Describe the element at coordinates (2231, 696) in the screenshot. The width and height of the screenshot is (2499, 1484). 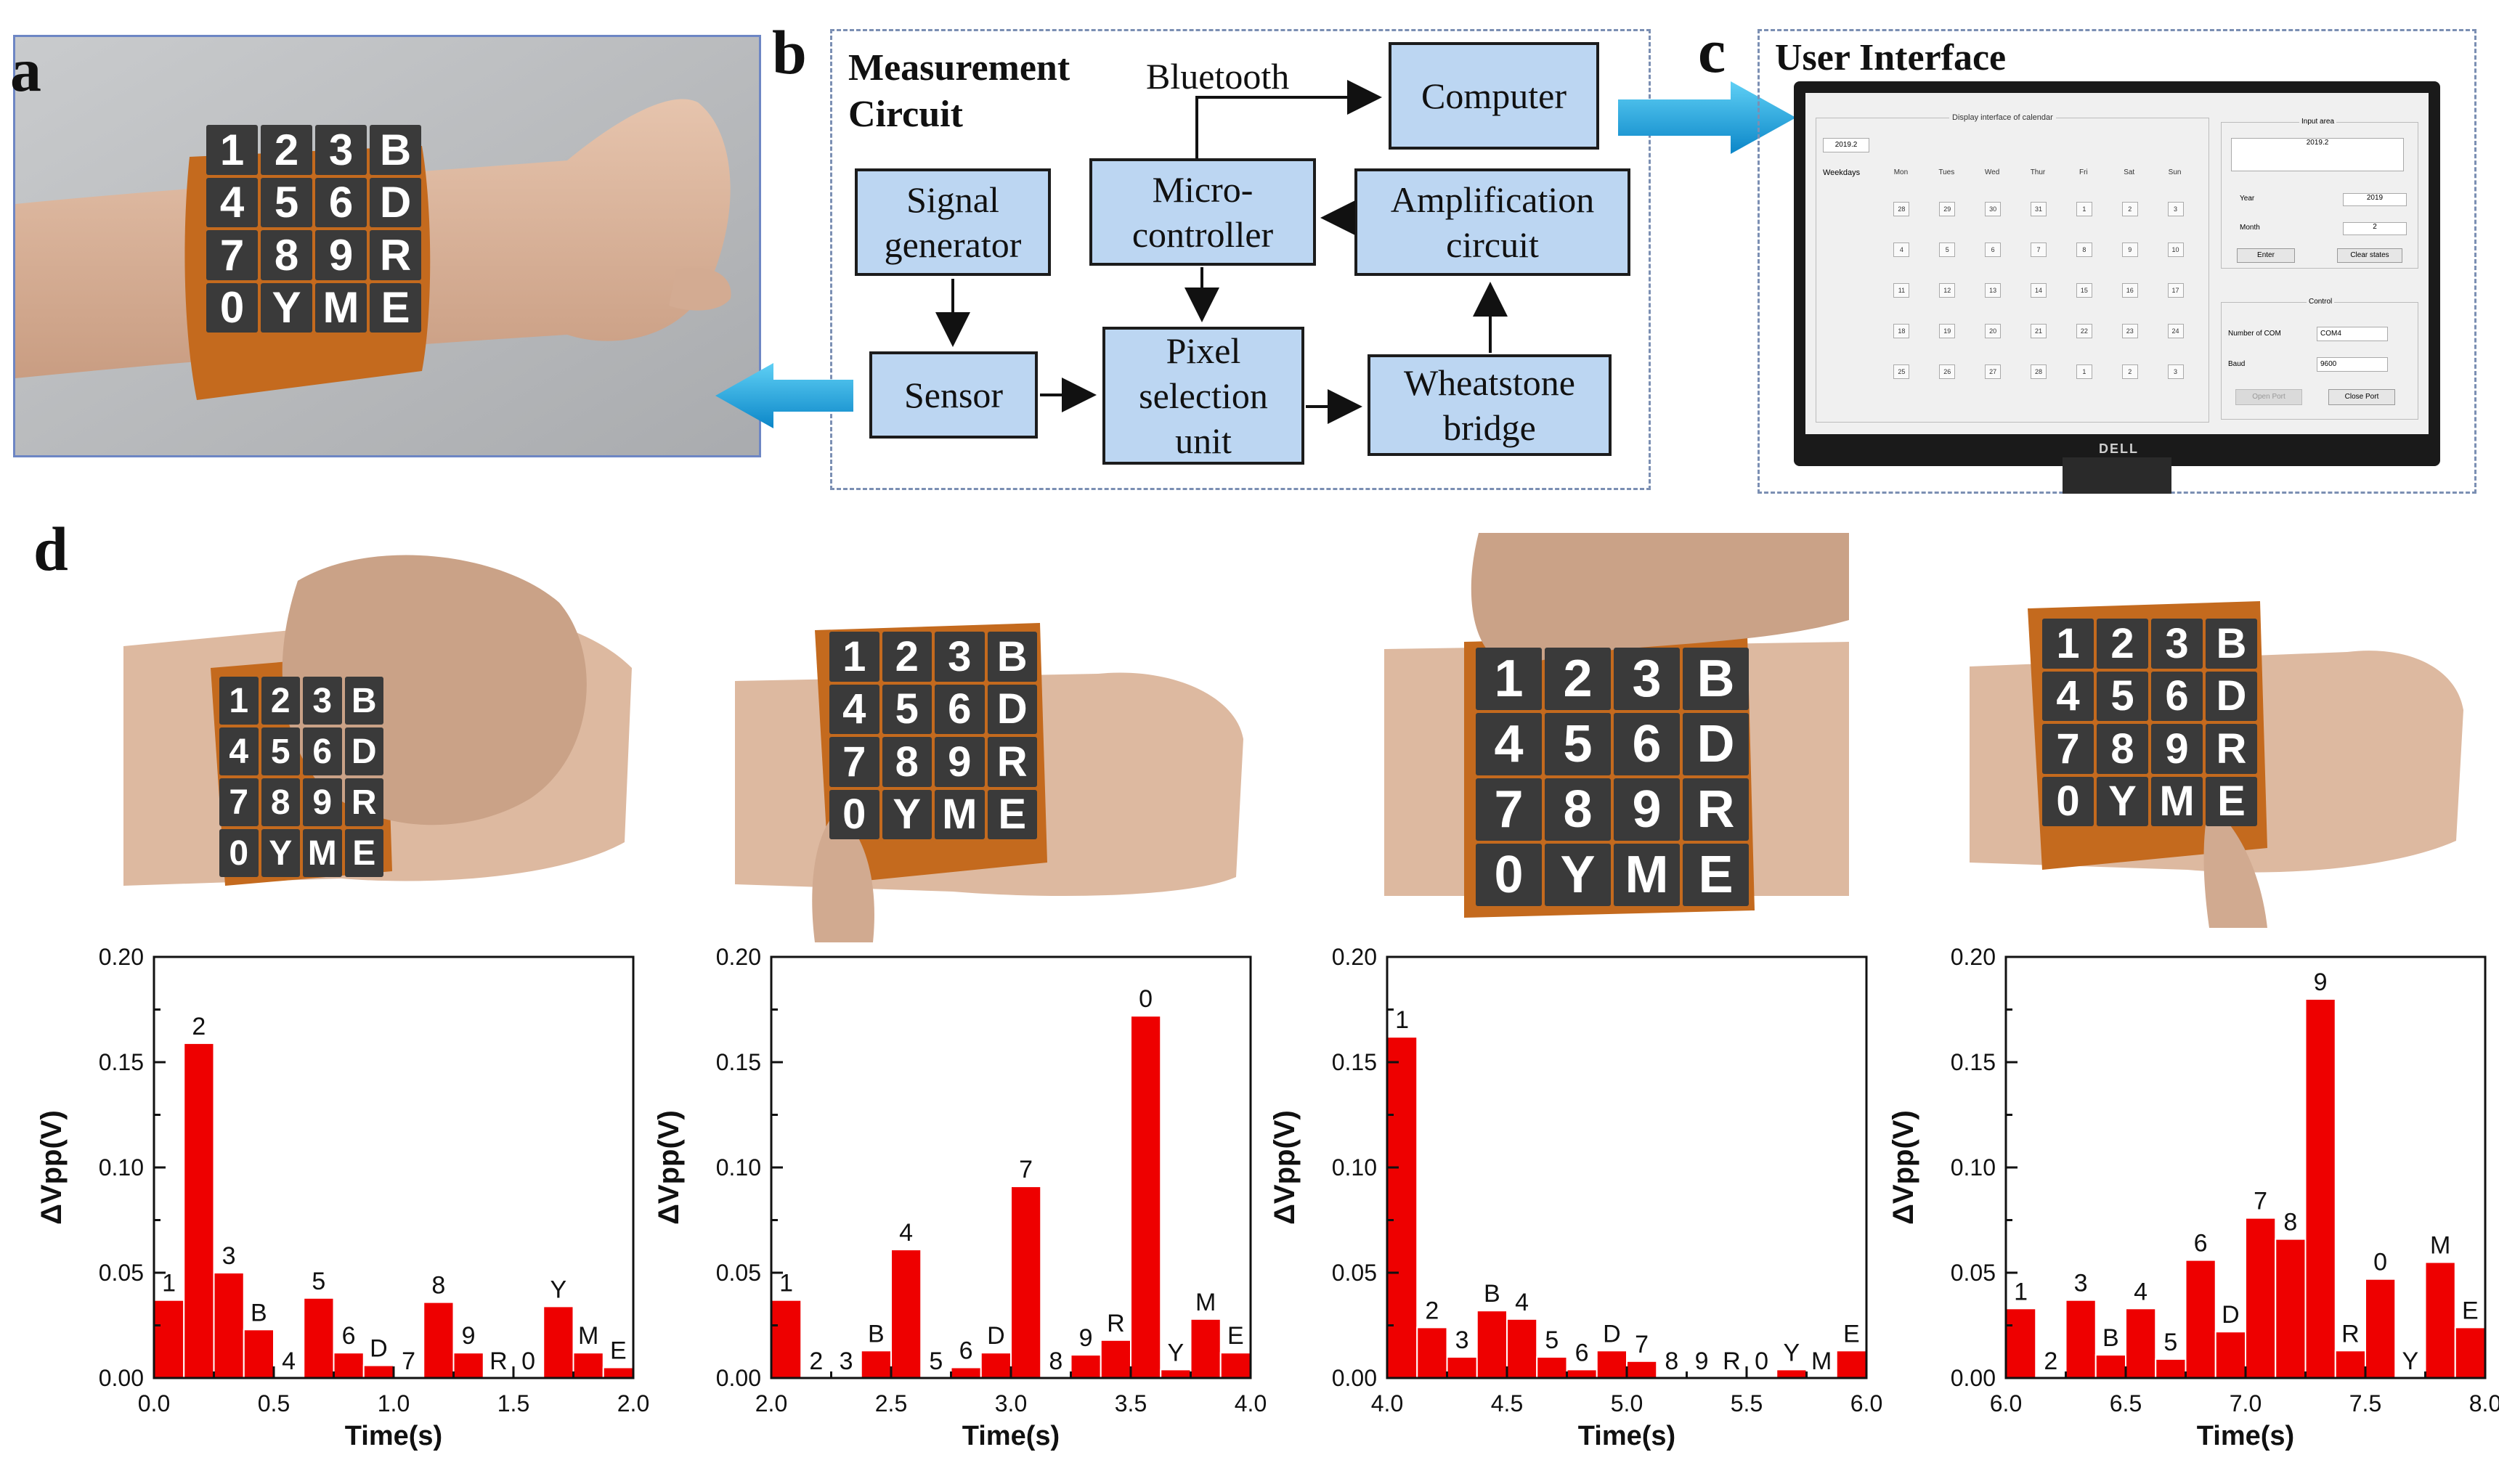
I see `key-d: D` at that location.